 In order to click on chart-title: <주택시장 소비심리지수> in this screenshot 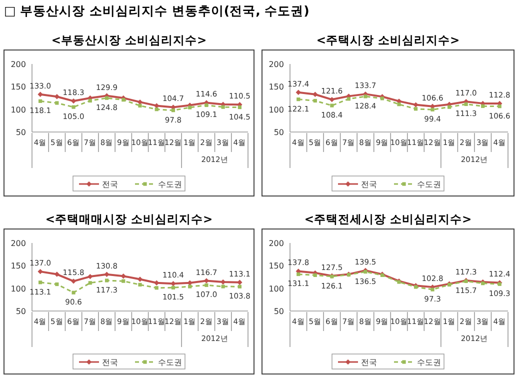, I will do `click(388, 40)`.